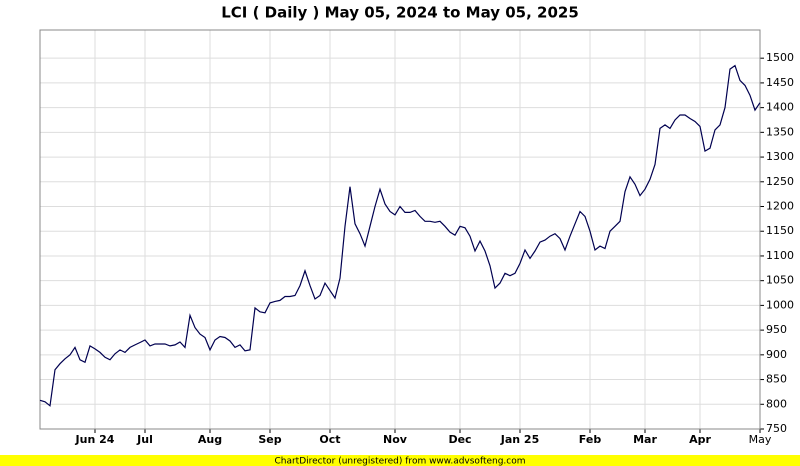  I want to click on x-tick-label: Jan 25, so click(519, 439).